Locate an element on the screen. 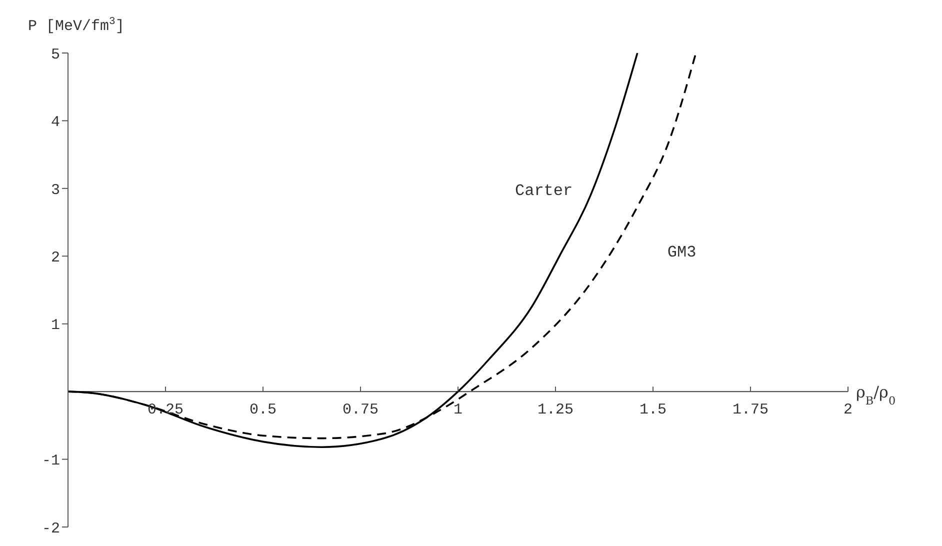 The height and width of the screenshot is (546, 942). y-tick-label: 4 is located at coordinates (55, 123).